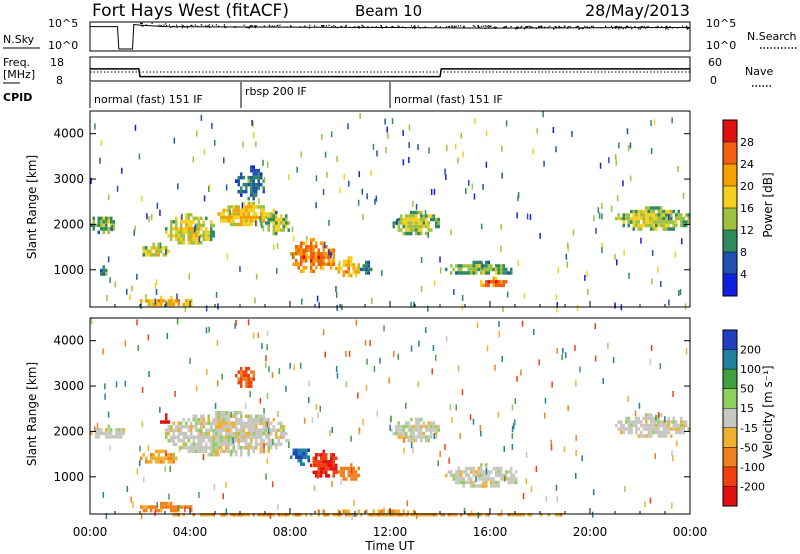 Image resolution: width=800 pixels, height=554 pixels. What do you see at coordinates (730, 418) in the screenshot?
I see `colorbar-frame` at bounding box center [730, 418].